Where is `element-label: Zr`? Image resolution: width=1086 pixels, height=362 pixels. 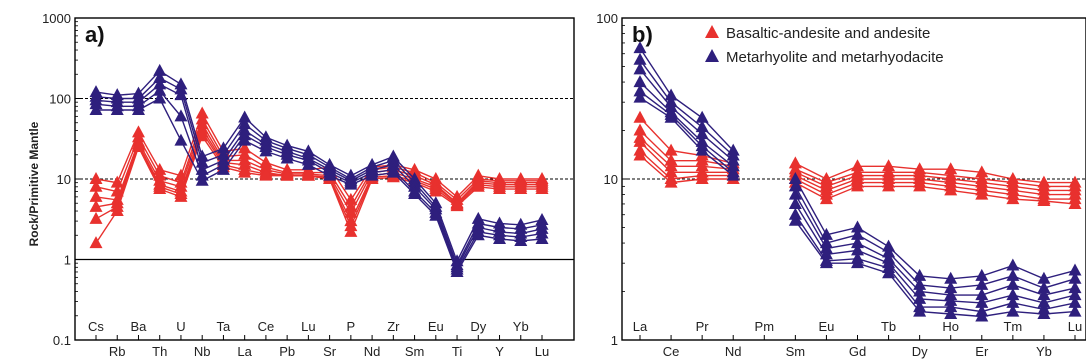
element-label: Zr is located at coordinates (393, 326).